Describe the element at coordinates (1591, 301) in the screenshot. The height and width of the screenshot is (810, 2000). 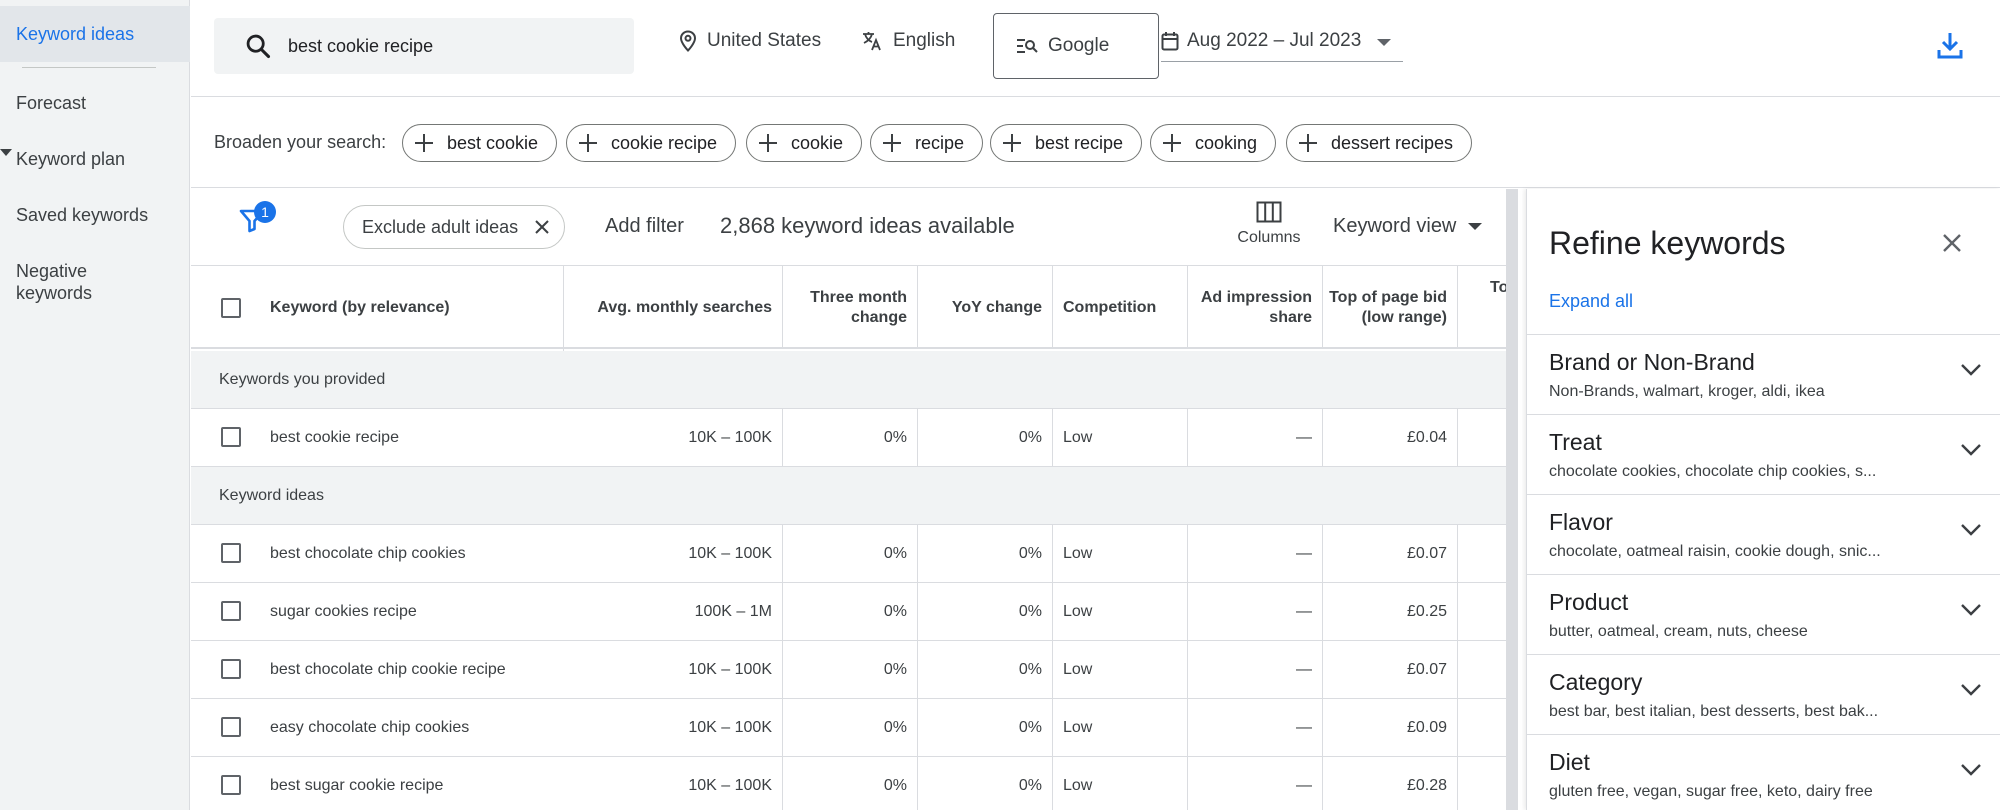
I see `expand-all-link: Expand all` at that location.